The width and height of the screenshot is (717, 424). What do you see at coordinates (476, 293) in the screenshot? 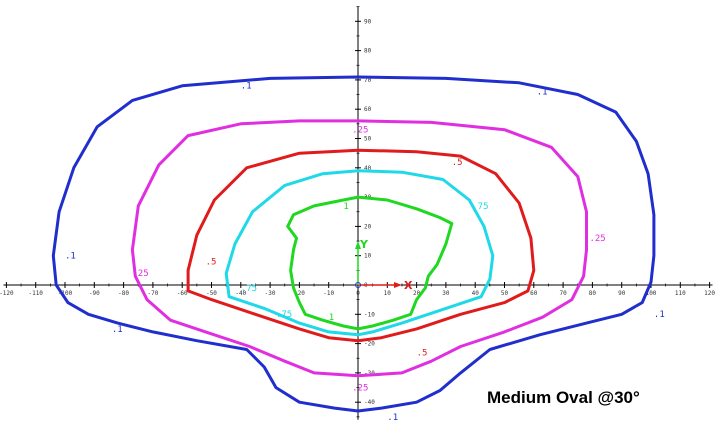
I see `x-tick-label: 40` at bounding box center [476, 293].